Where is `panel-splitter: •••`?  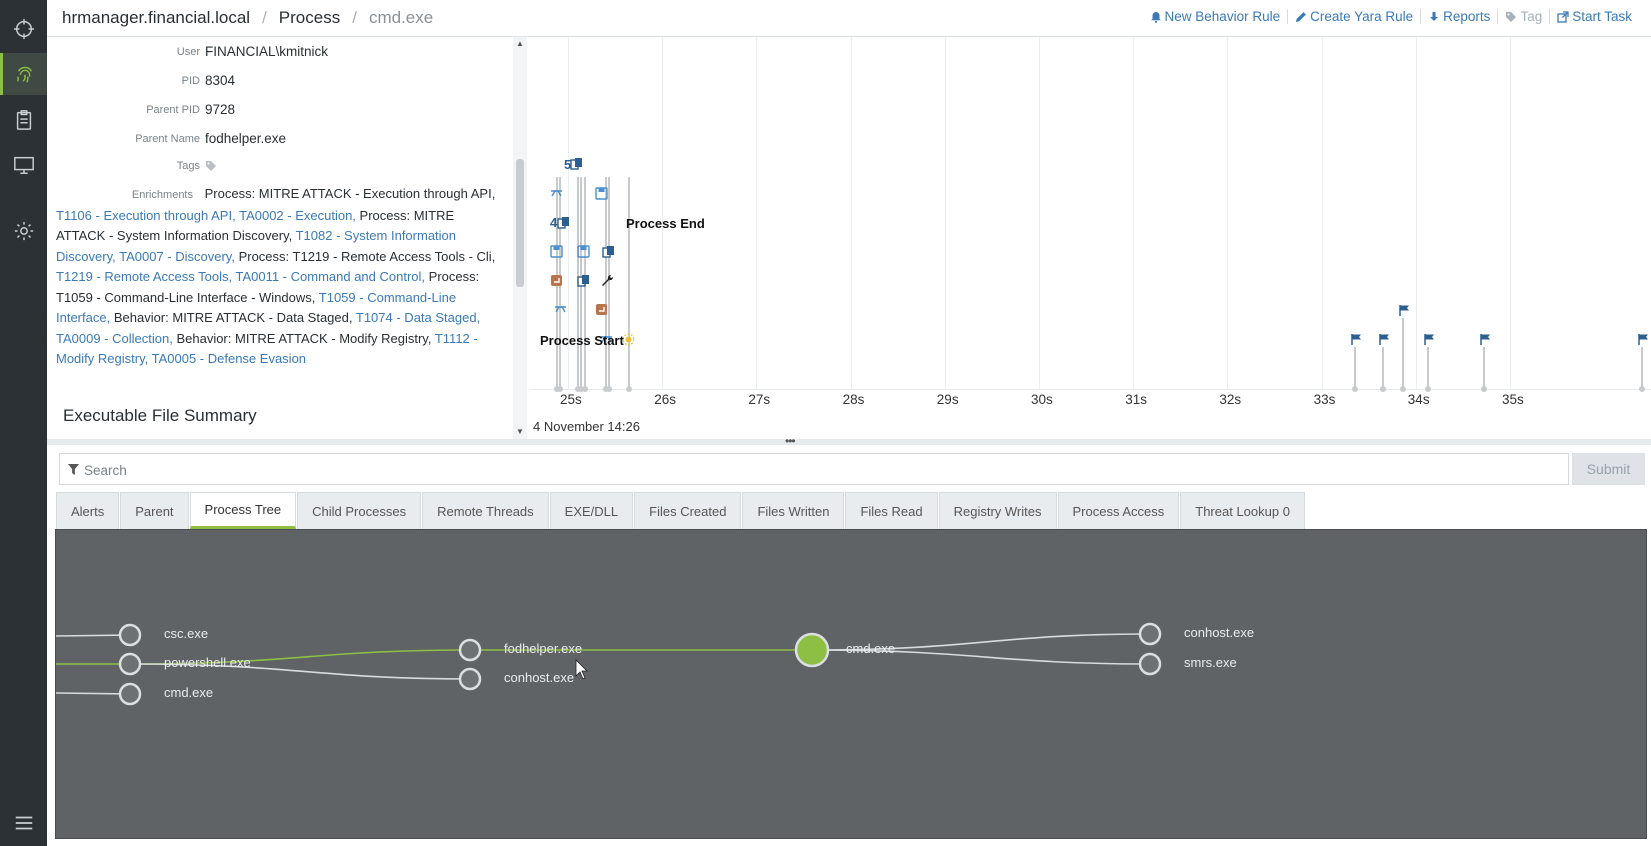
panel-splitter: ••• is located at coordinates (849, 441).